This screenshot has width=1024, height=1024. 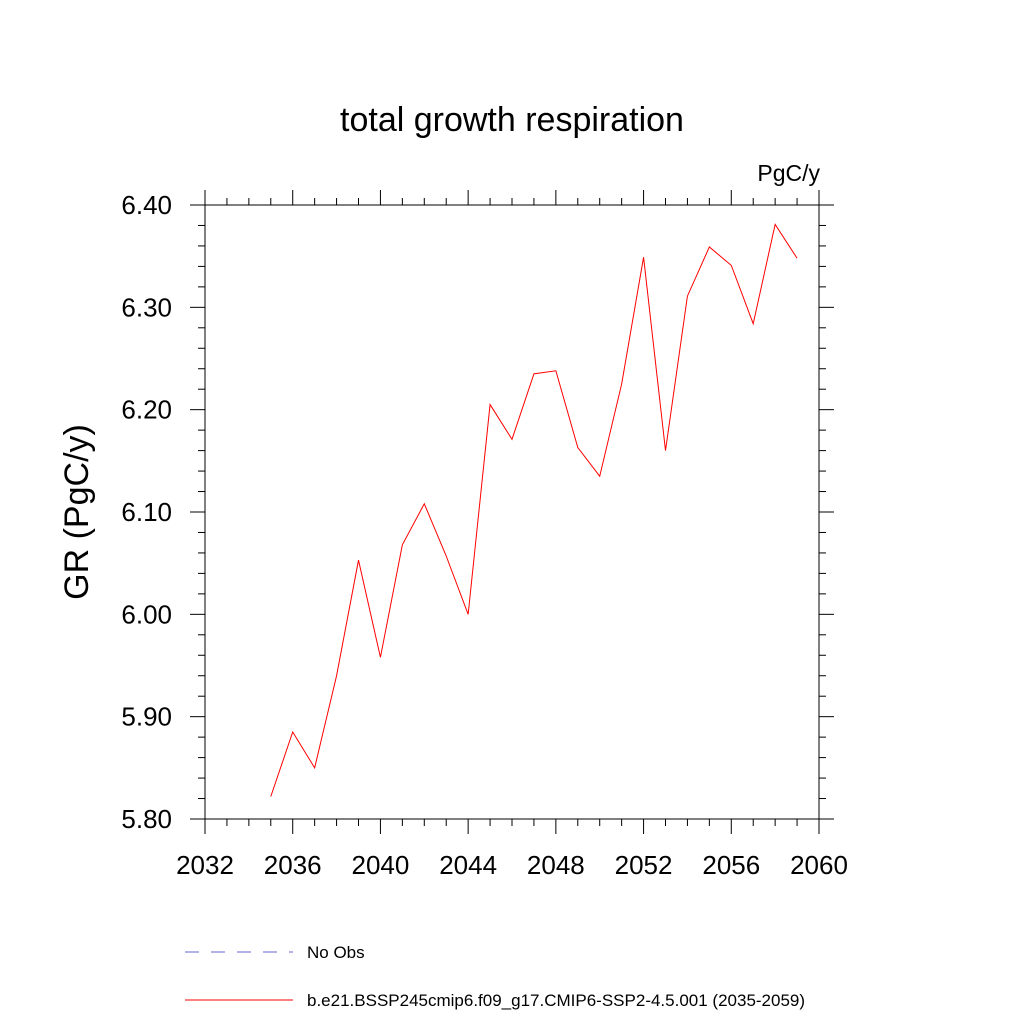 What do you see at coordinates (819, 865) in the screenshot?
I see `x-tick-label: 2060` at bounding box center [819, 865].